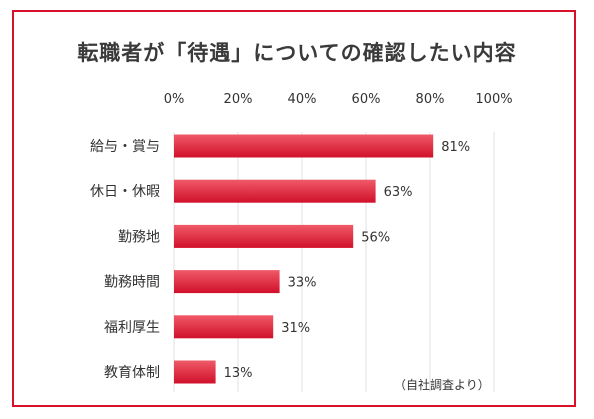 This screenshot has height=419, width=594. I want to click on data-label: 13%, so click(238, 373).